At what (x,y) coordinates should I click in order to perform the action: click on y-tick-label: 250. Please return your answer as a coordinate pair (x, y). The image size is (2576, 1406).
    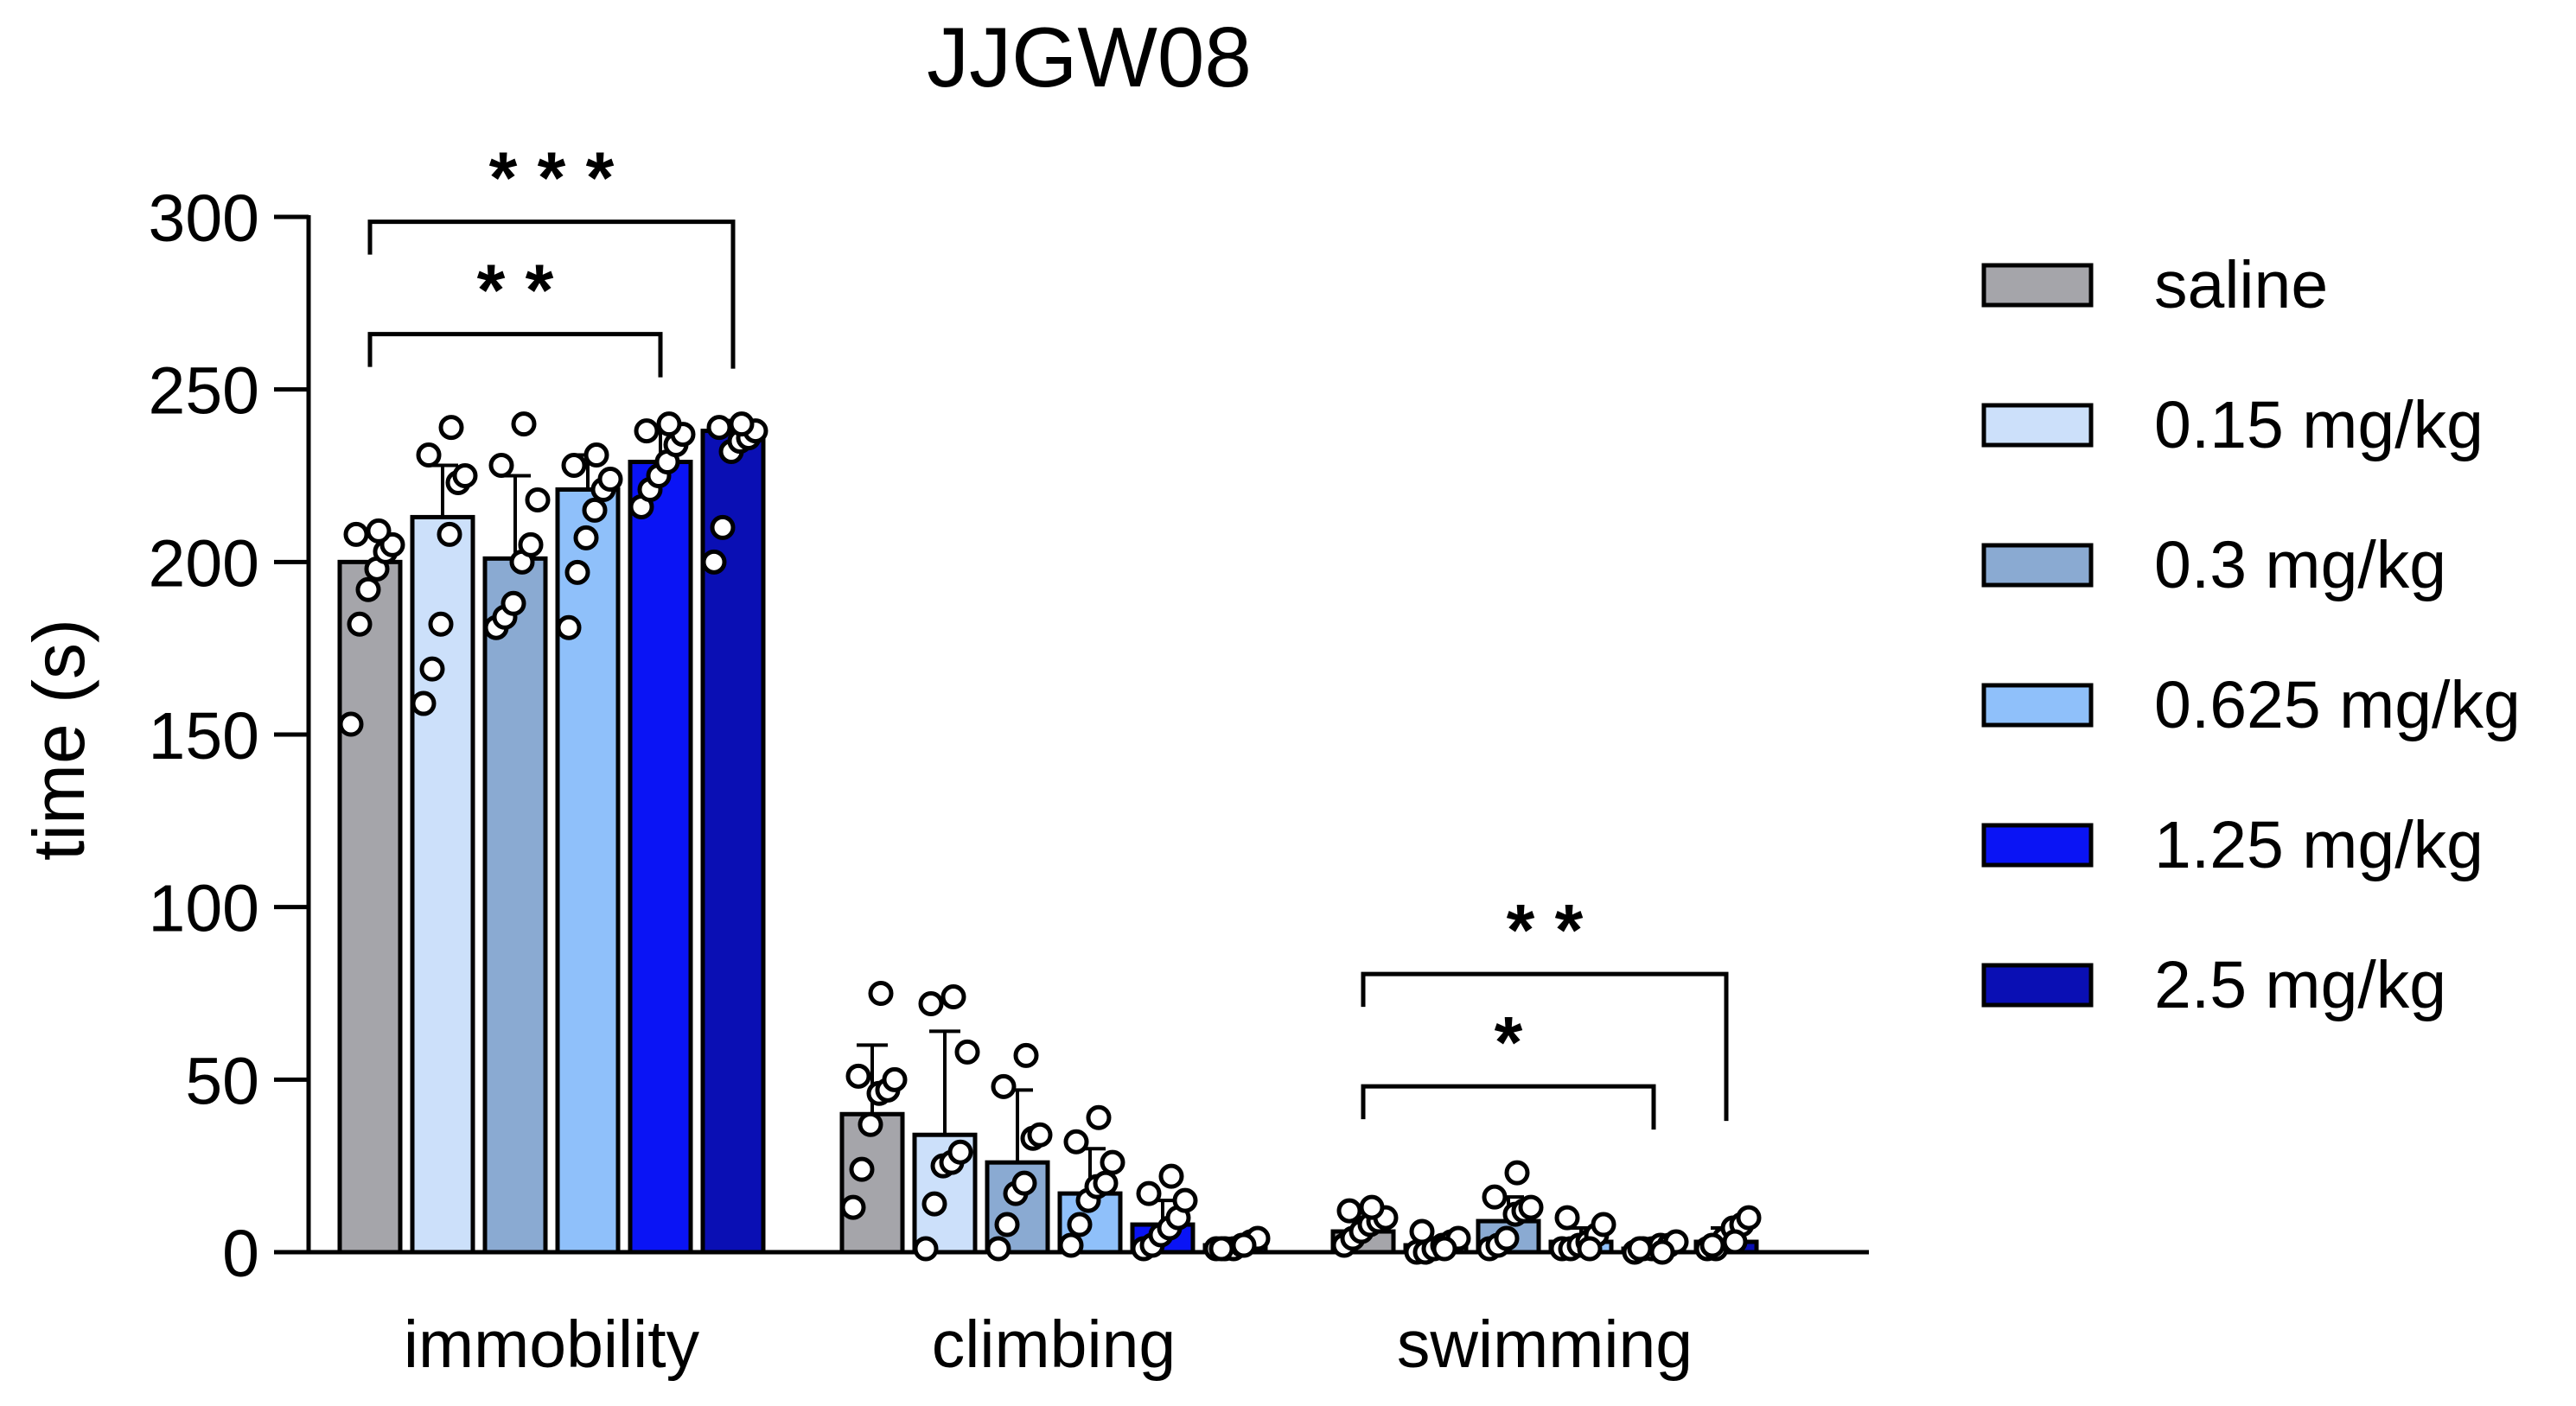
    Looking at the image, I should click on (204, 391).